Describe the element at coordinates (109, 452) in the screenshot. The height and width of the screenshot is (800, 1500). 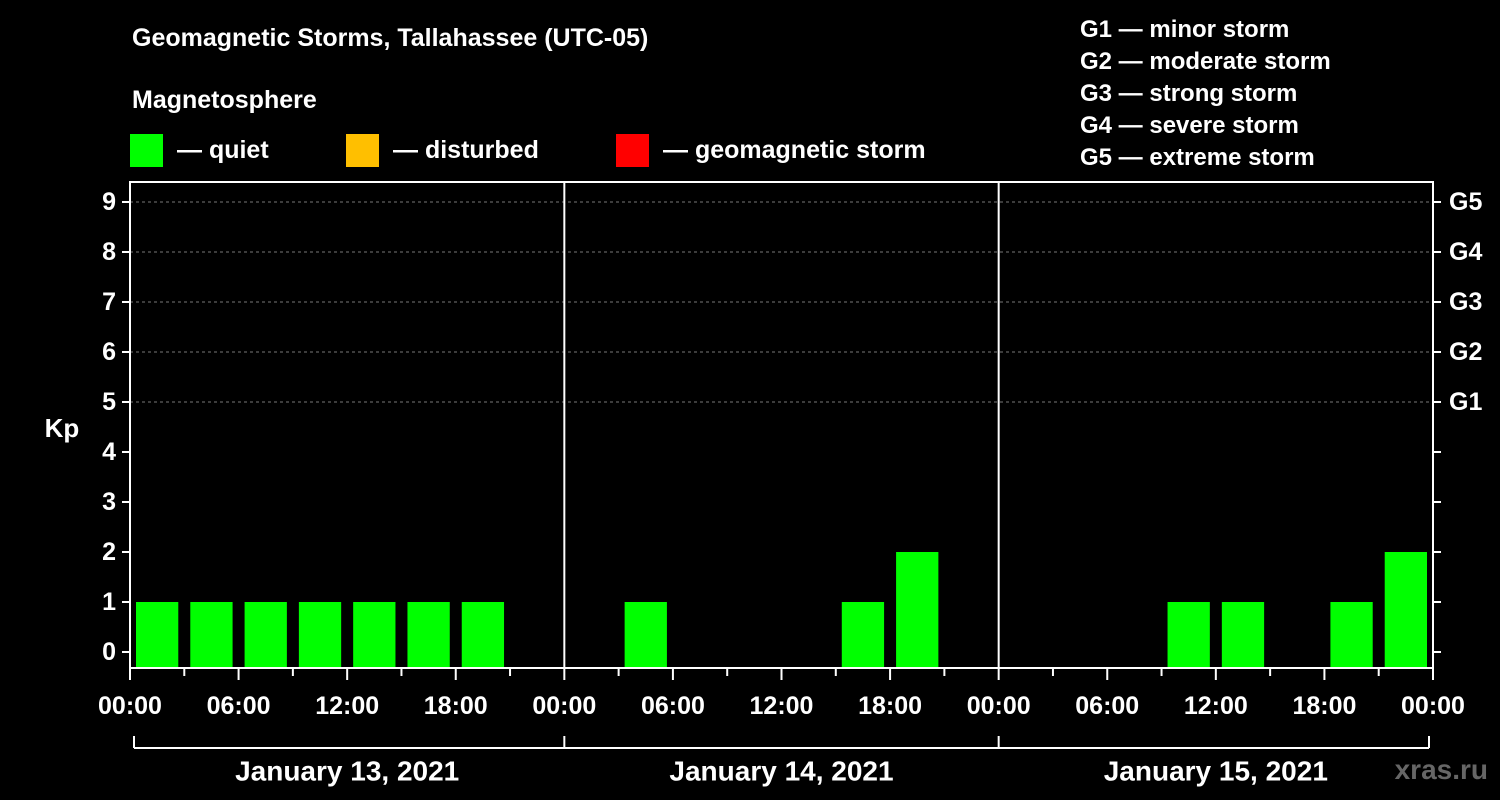
I see `y-tick-label: 4` at that location.